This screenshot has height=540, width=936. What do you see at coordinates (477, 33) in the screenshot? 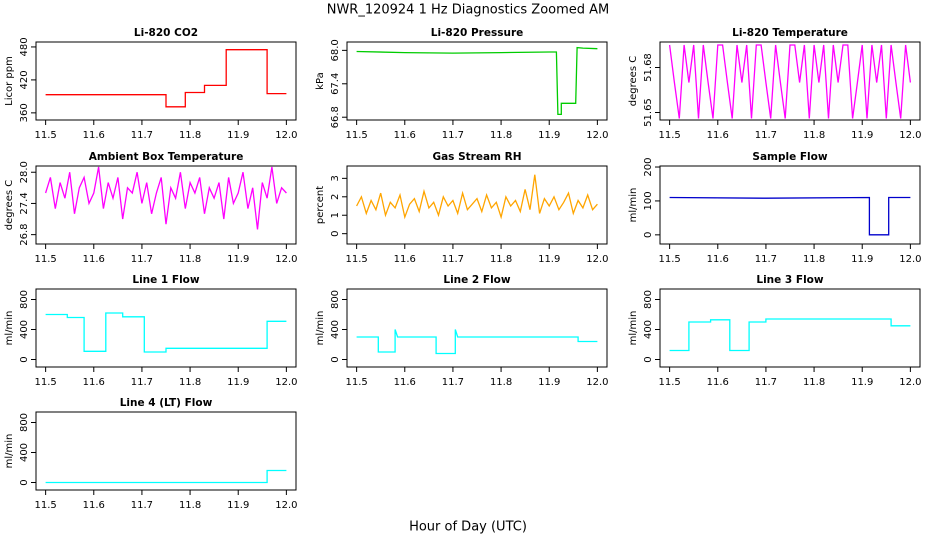
I see `panel-title: Li-820 Pressure` at bounding box center [477, 33].